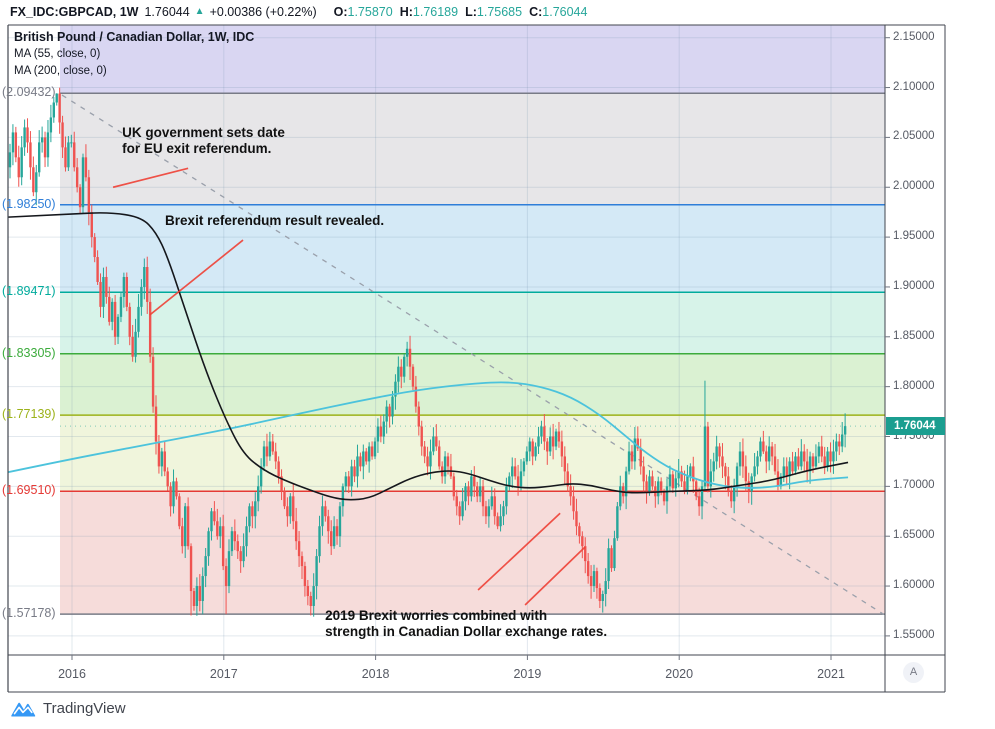 The width and height of the screenshot is (995, 729). I want to click on time-axis-year-label: 2018, so click(375, 674).